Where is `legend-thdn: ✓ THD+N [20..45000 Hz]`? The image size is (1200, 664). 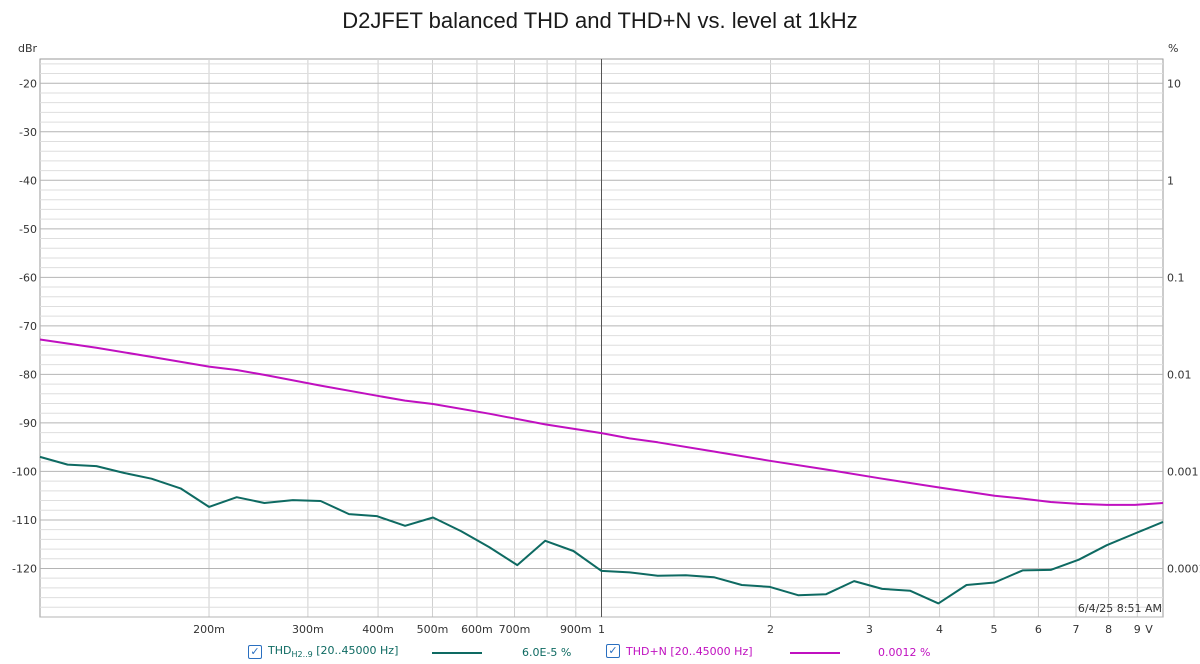
legend-thdn: ✓ THD+N [20..45000 Hz] is located at coordinates (679, 651).